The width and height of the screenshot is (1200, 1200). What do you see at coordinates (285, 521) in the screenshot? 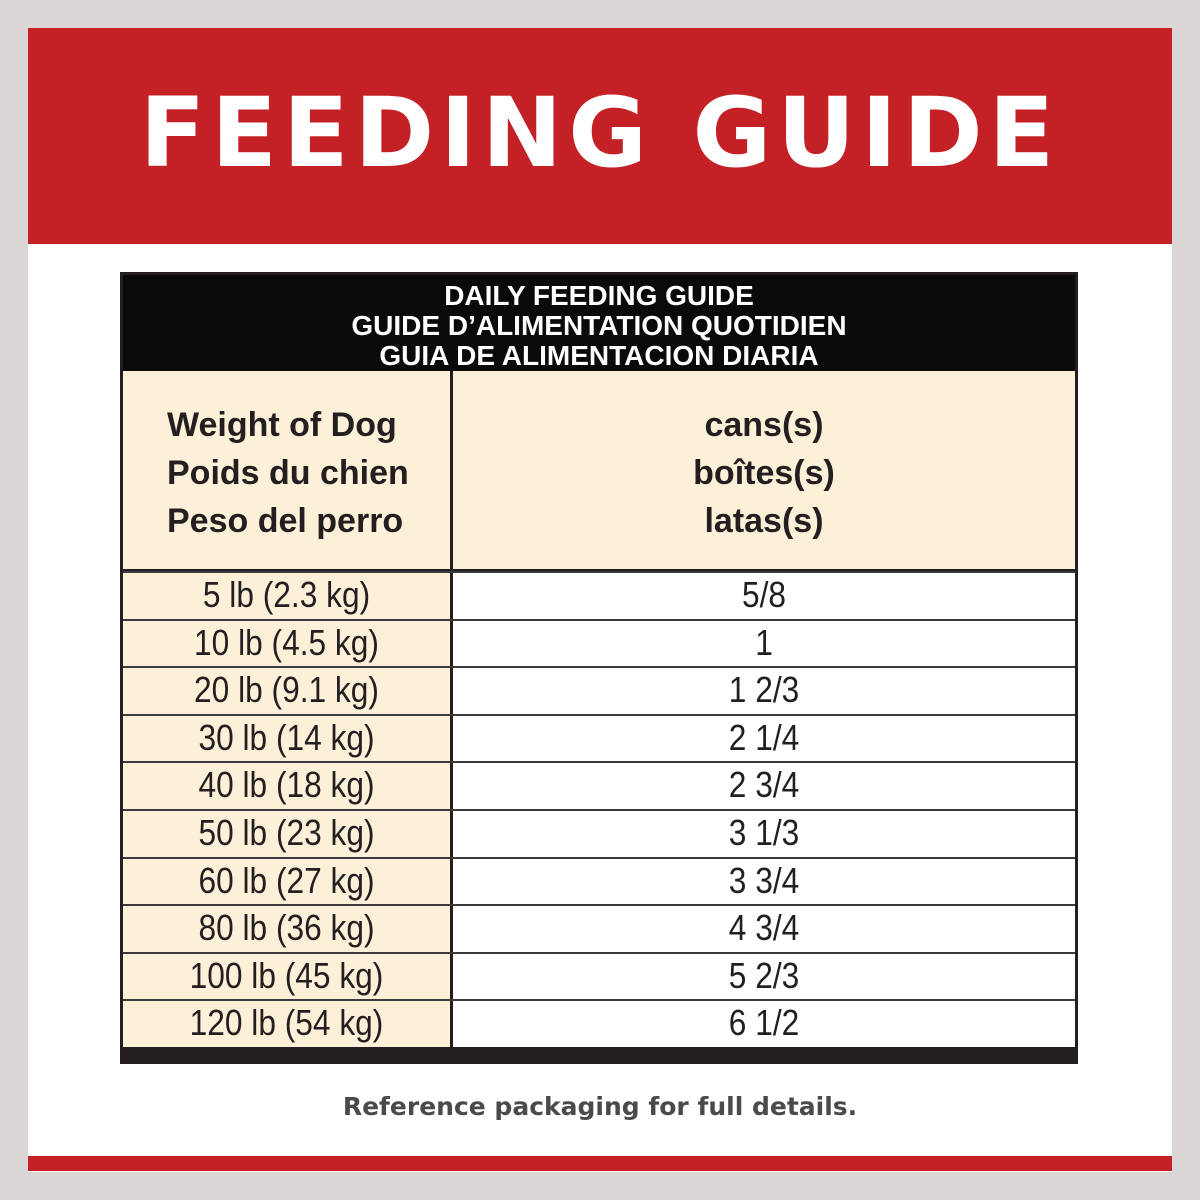
I see `weight-header-es: Peso del perro` at bounding box center [285, 521].